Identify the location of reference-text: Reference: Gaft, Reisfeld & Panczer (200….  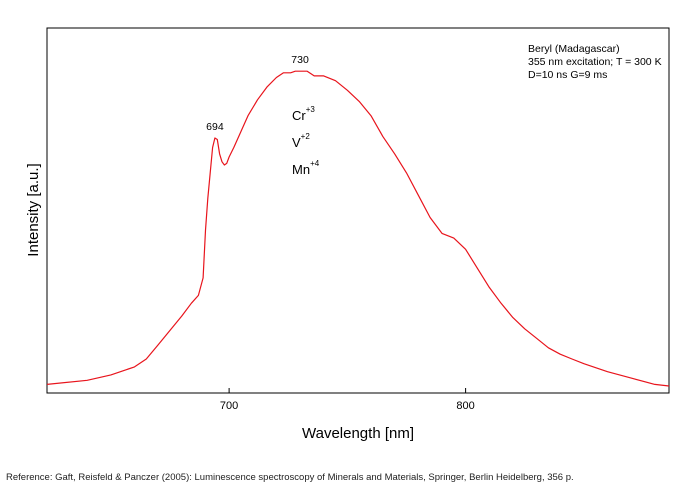
(290, 477).